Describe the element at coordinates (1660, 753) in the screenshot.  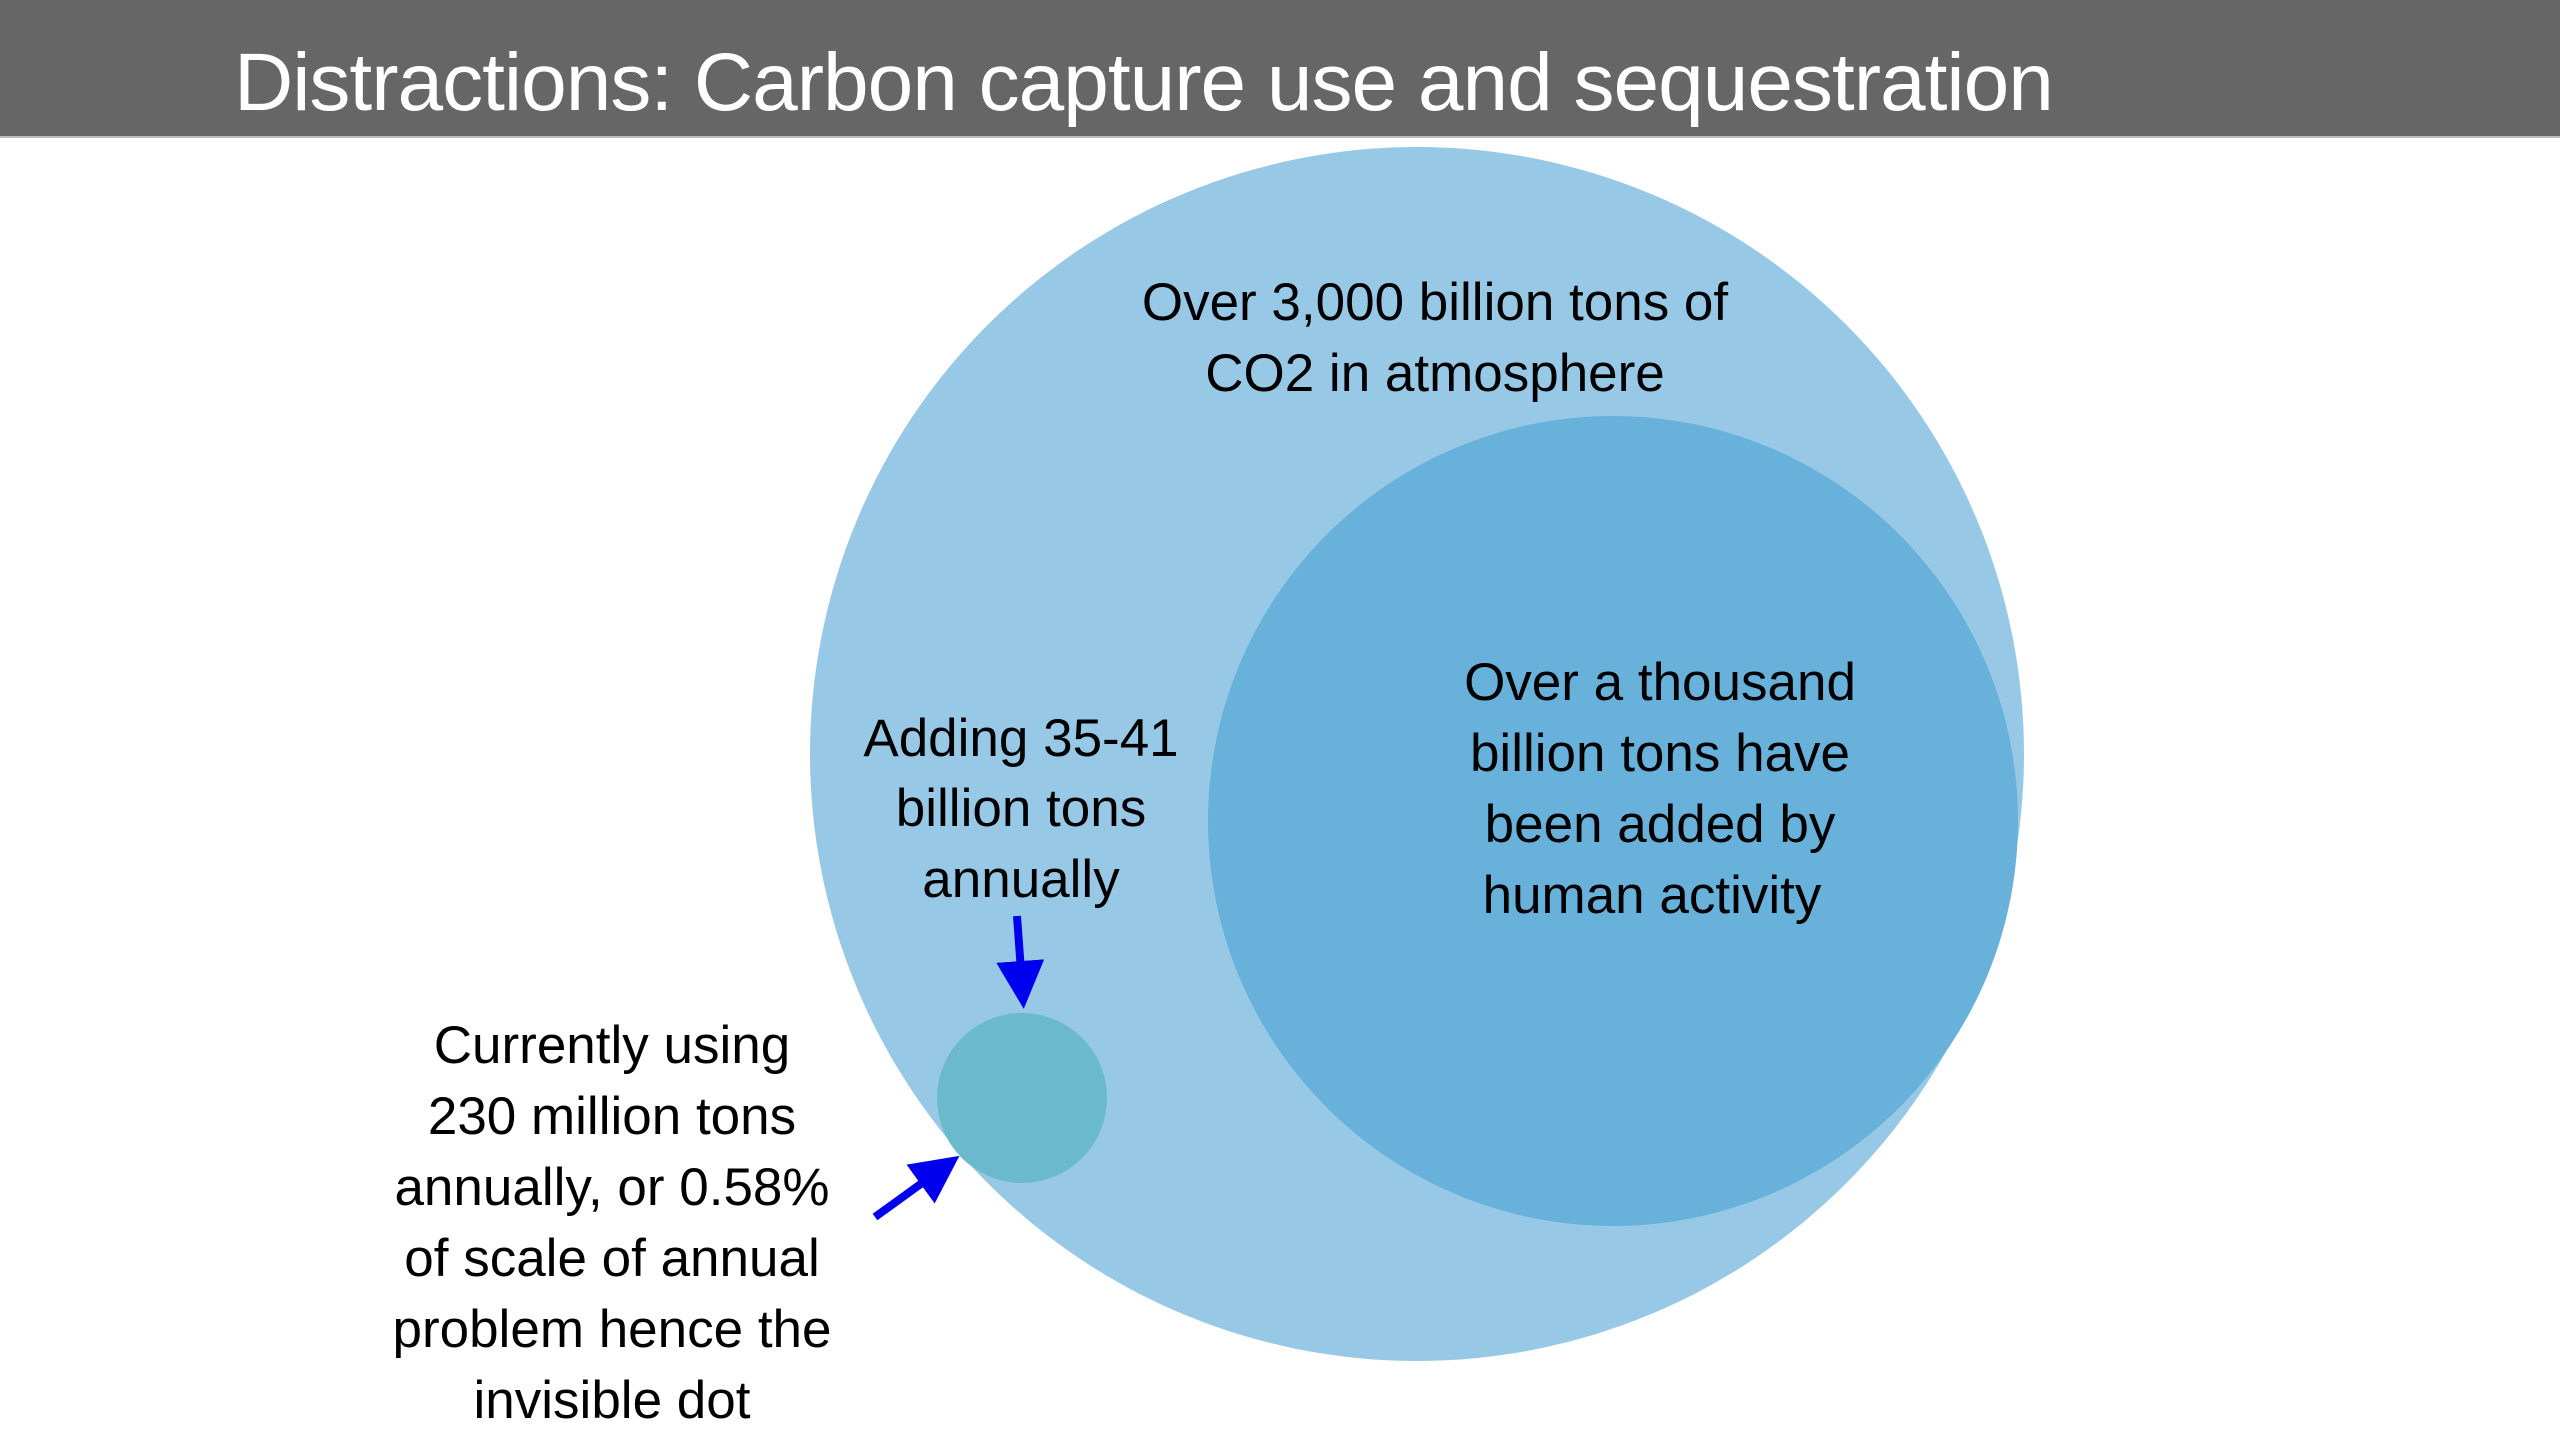
I see `label-line: billion tons have` at that location.